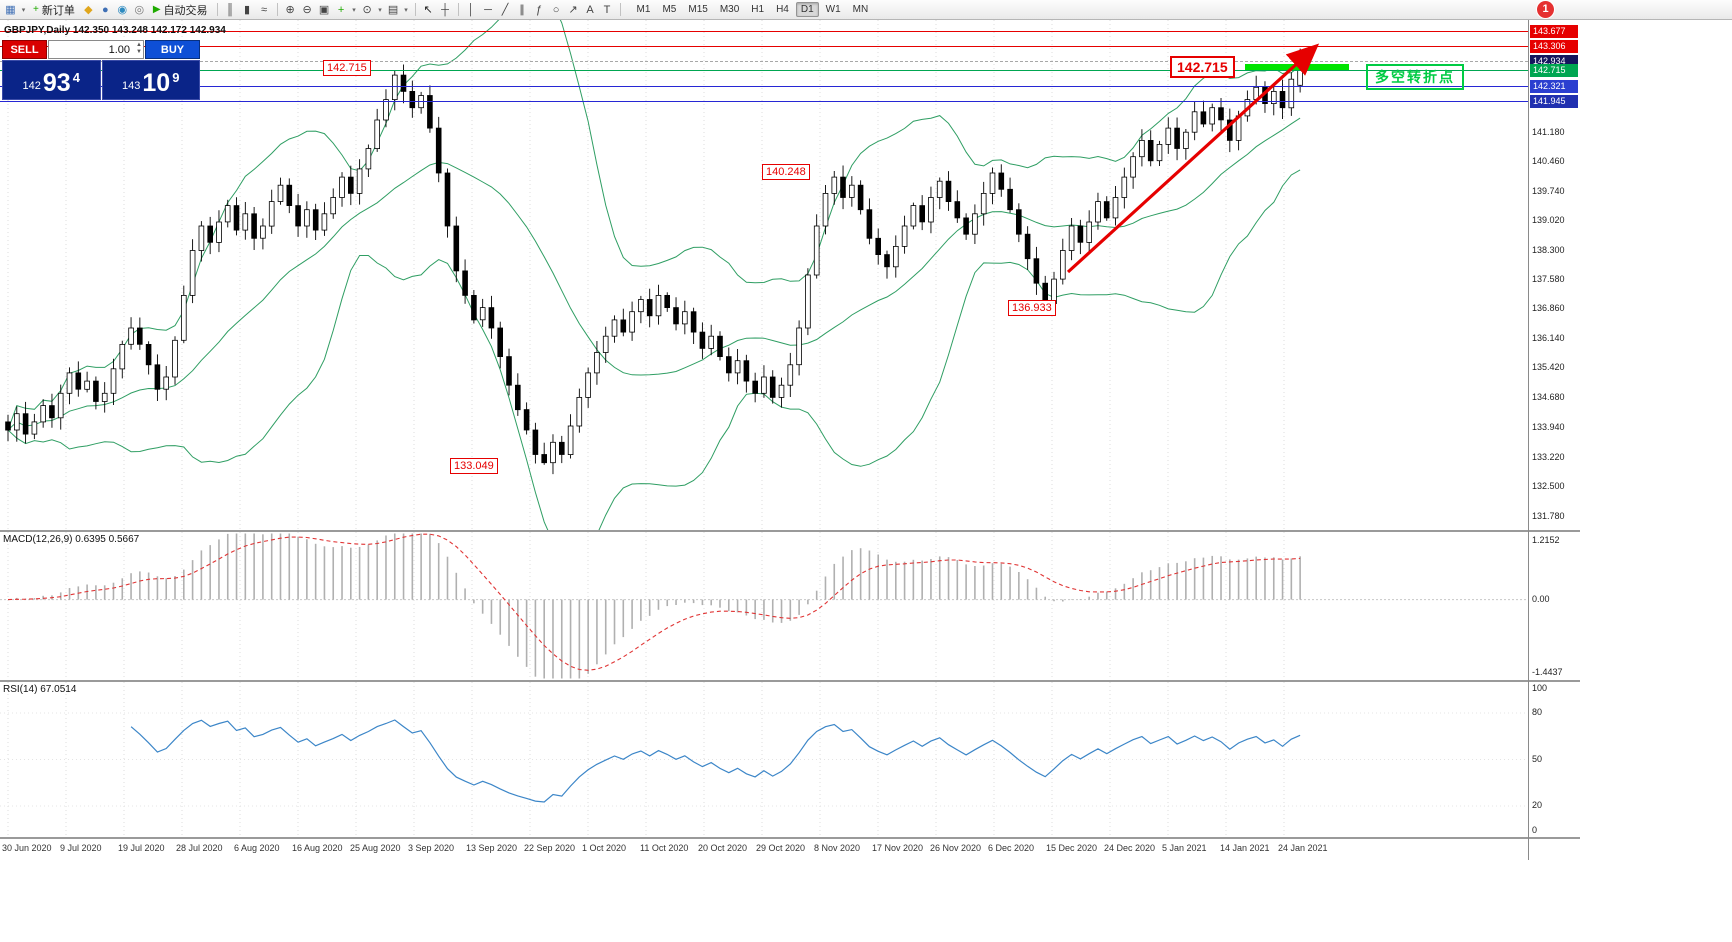 The height and width of the screenshot is (942, 1732). I want to click on timeframe-M1-button: M1, so click(643, 9).